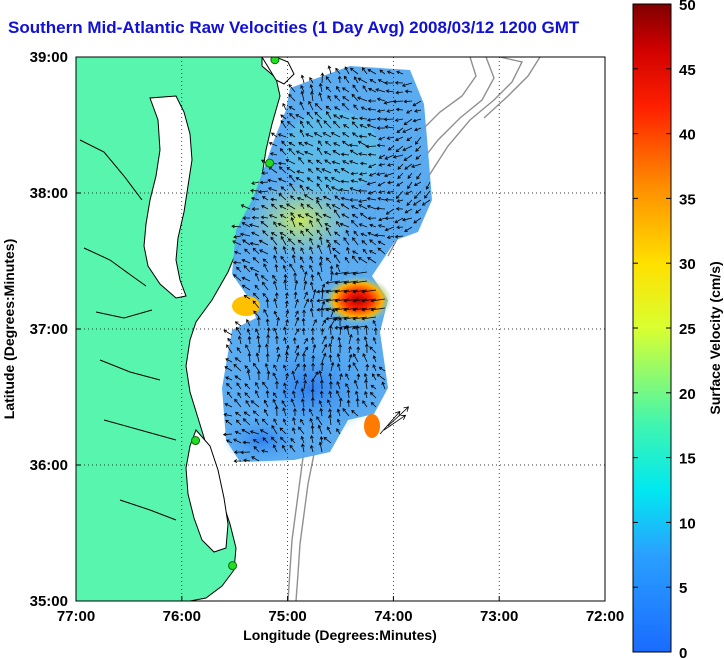 The width and height of the screenshot is (724, 659). I want to click on y-tick-label: 39:00, so click(49, 57).